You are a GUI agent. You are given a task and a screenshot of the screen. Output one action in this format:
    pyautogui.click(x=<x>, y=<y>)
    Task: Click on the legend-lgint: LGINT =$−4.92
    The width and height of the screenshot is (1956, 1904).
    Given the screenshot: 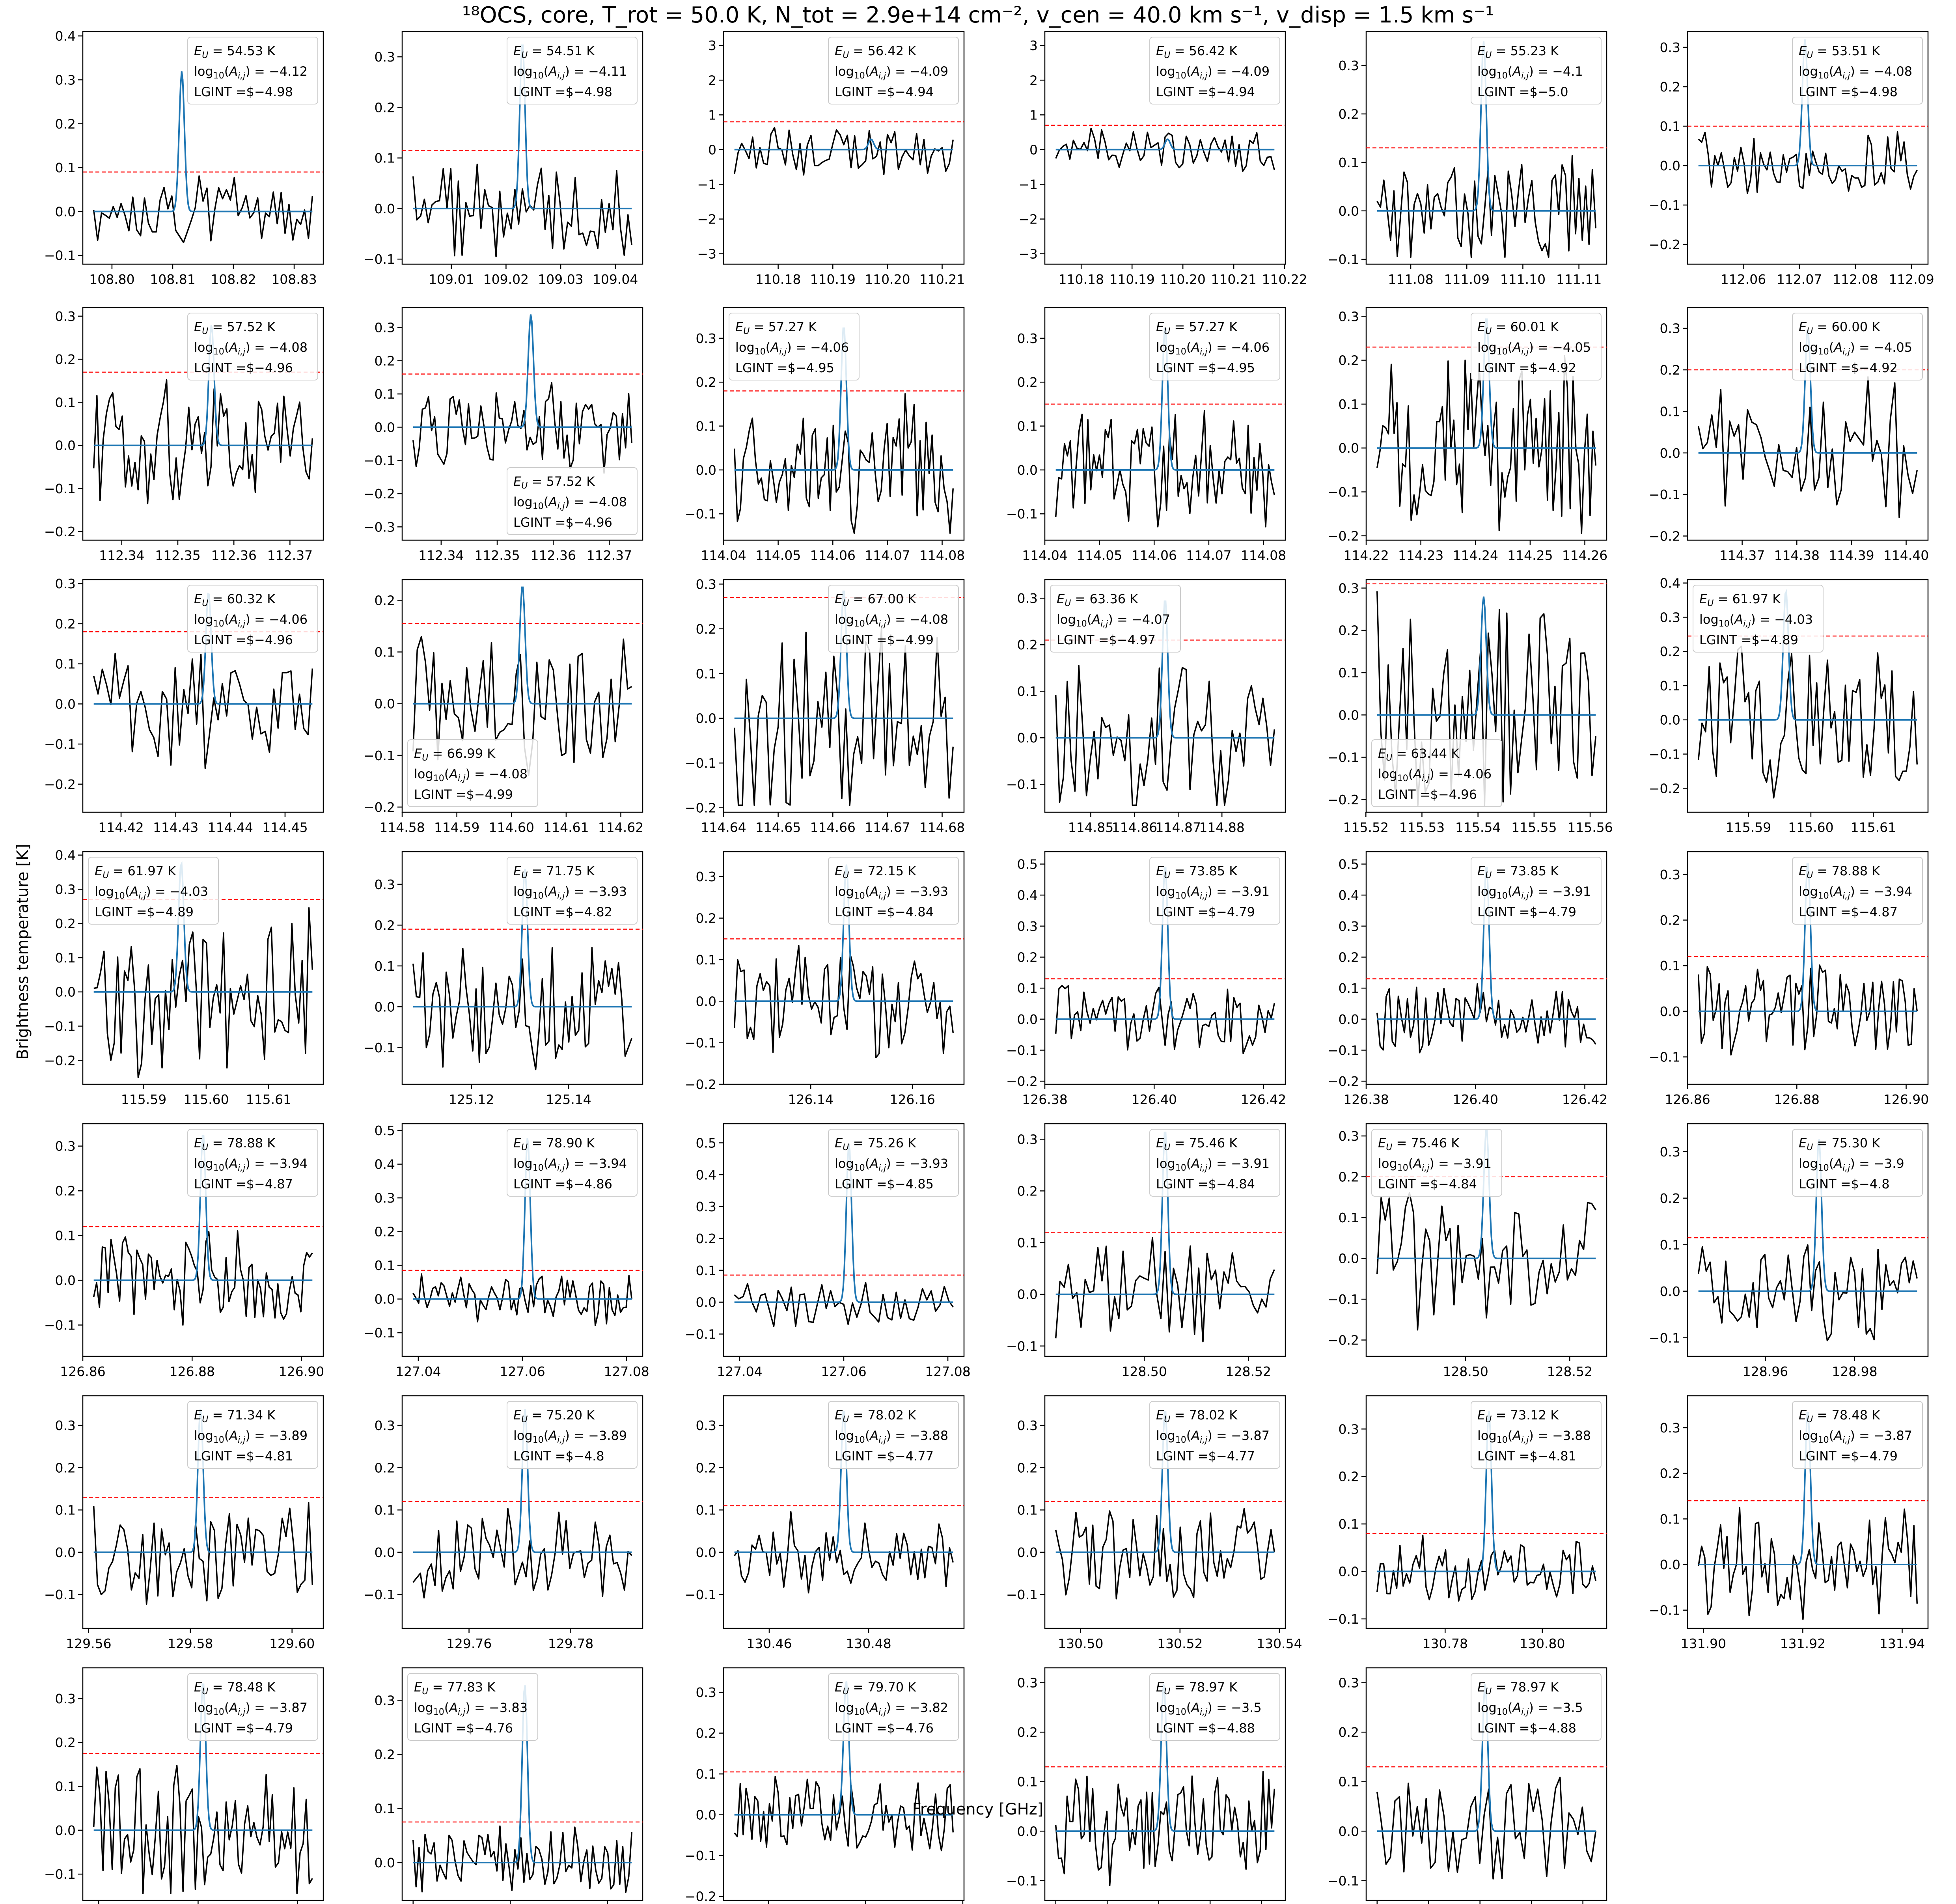 What is the action you would take?
    pyautogui.click(x=1526, y=367)
    